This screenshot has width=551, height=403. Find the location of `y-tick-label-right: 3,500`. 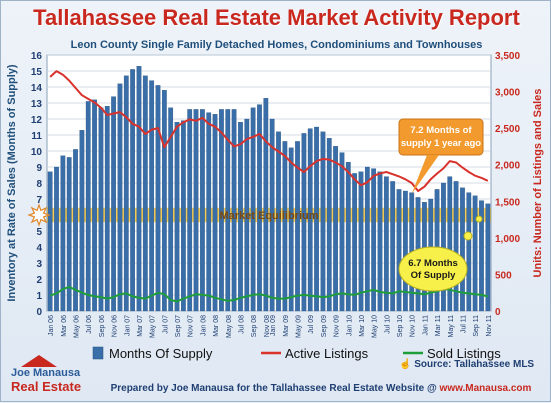

y-tick-label-right: 3,500 is located at coordinates (507, 56).